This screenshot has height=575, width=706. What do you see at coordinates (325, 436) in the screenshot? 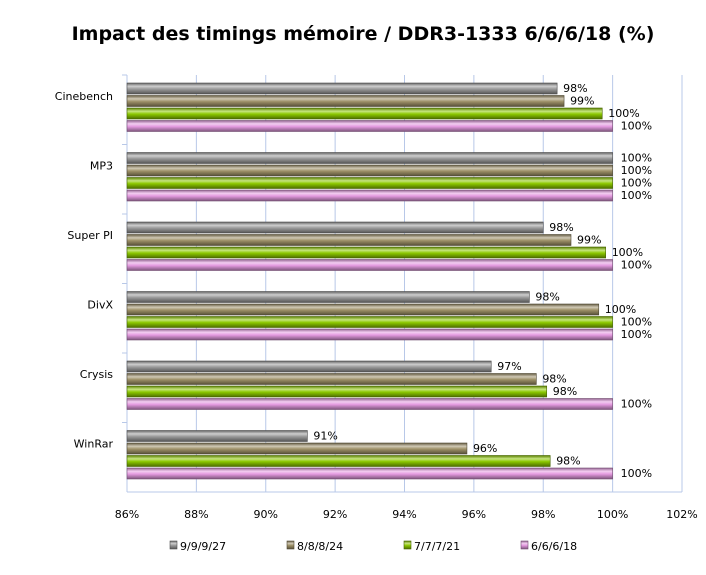
I see `data-label: 91%` at bounding box center [325, 436].